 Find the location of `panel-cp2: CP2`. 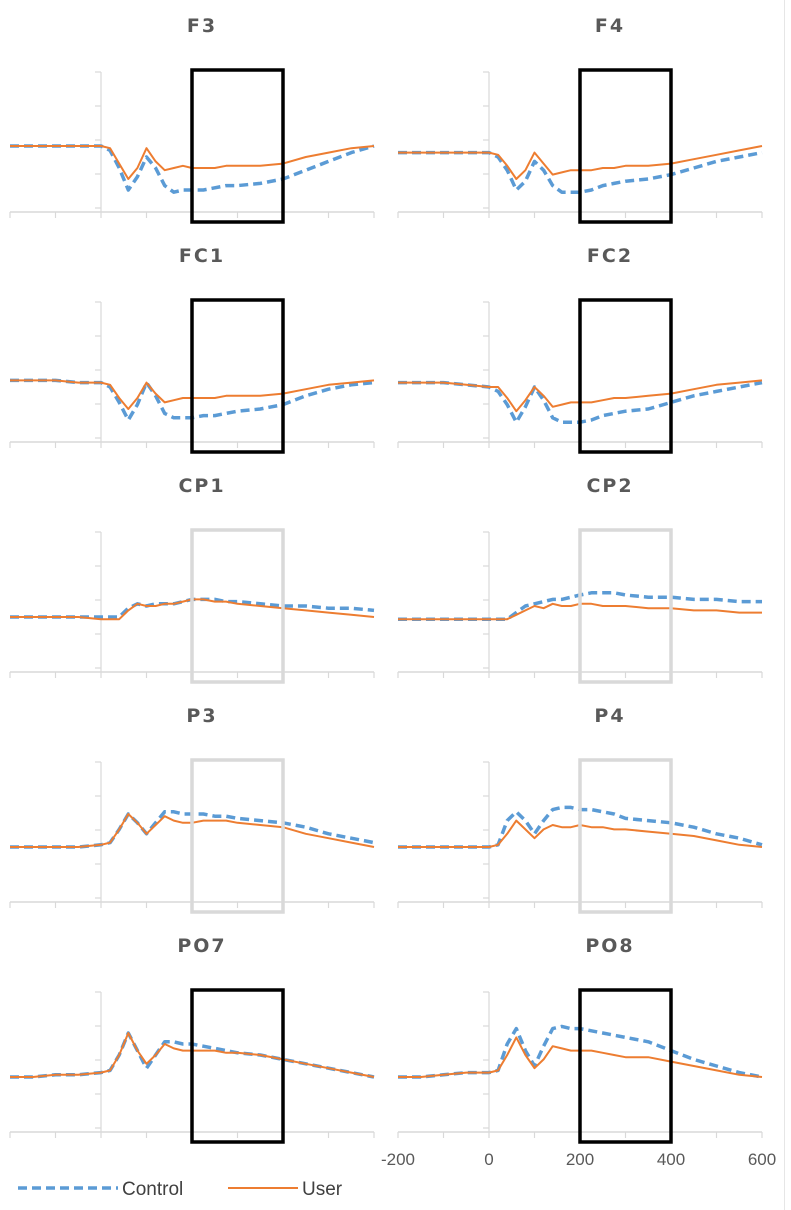

panel-cp2: CP2 is located at coordinates (580, 579).